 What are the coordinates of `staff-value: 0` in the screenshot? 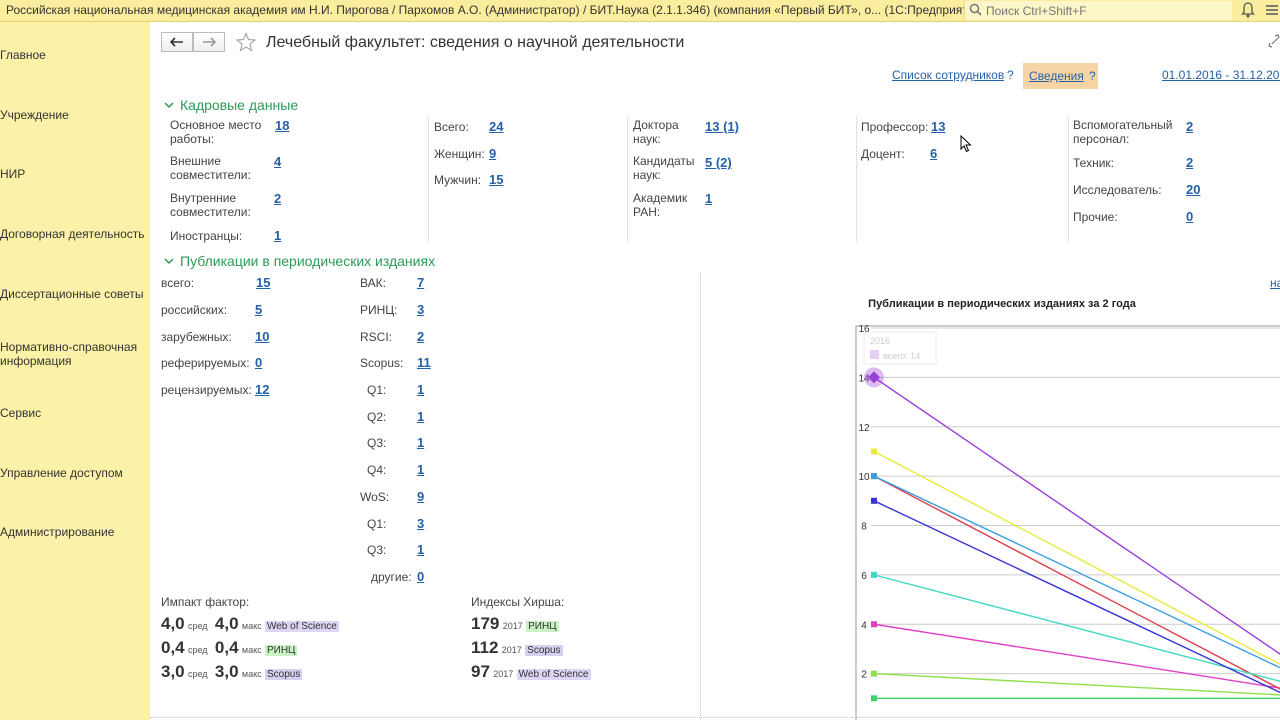 It's located at (1190, 216).